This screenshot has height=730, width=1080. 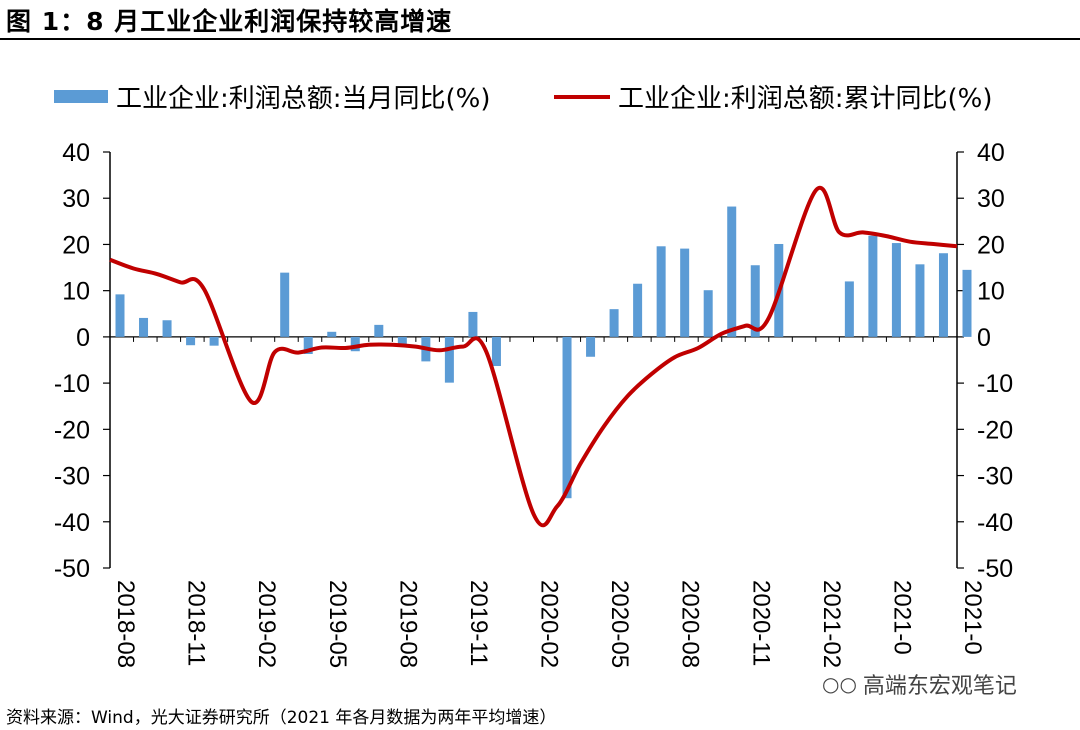 What do you see at coordinates (995, 569) in the screenshot?
I see `y-tick-label-right: -50` at bounding box center [995, 569].